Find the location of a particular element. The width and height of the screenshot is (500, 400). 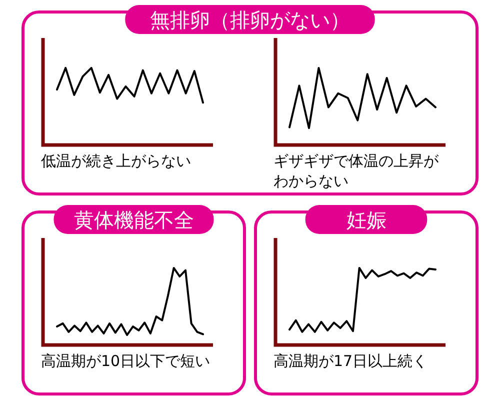

text: 高温期が17日以上続く is located at coordinates (351, 361).